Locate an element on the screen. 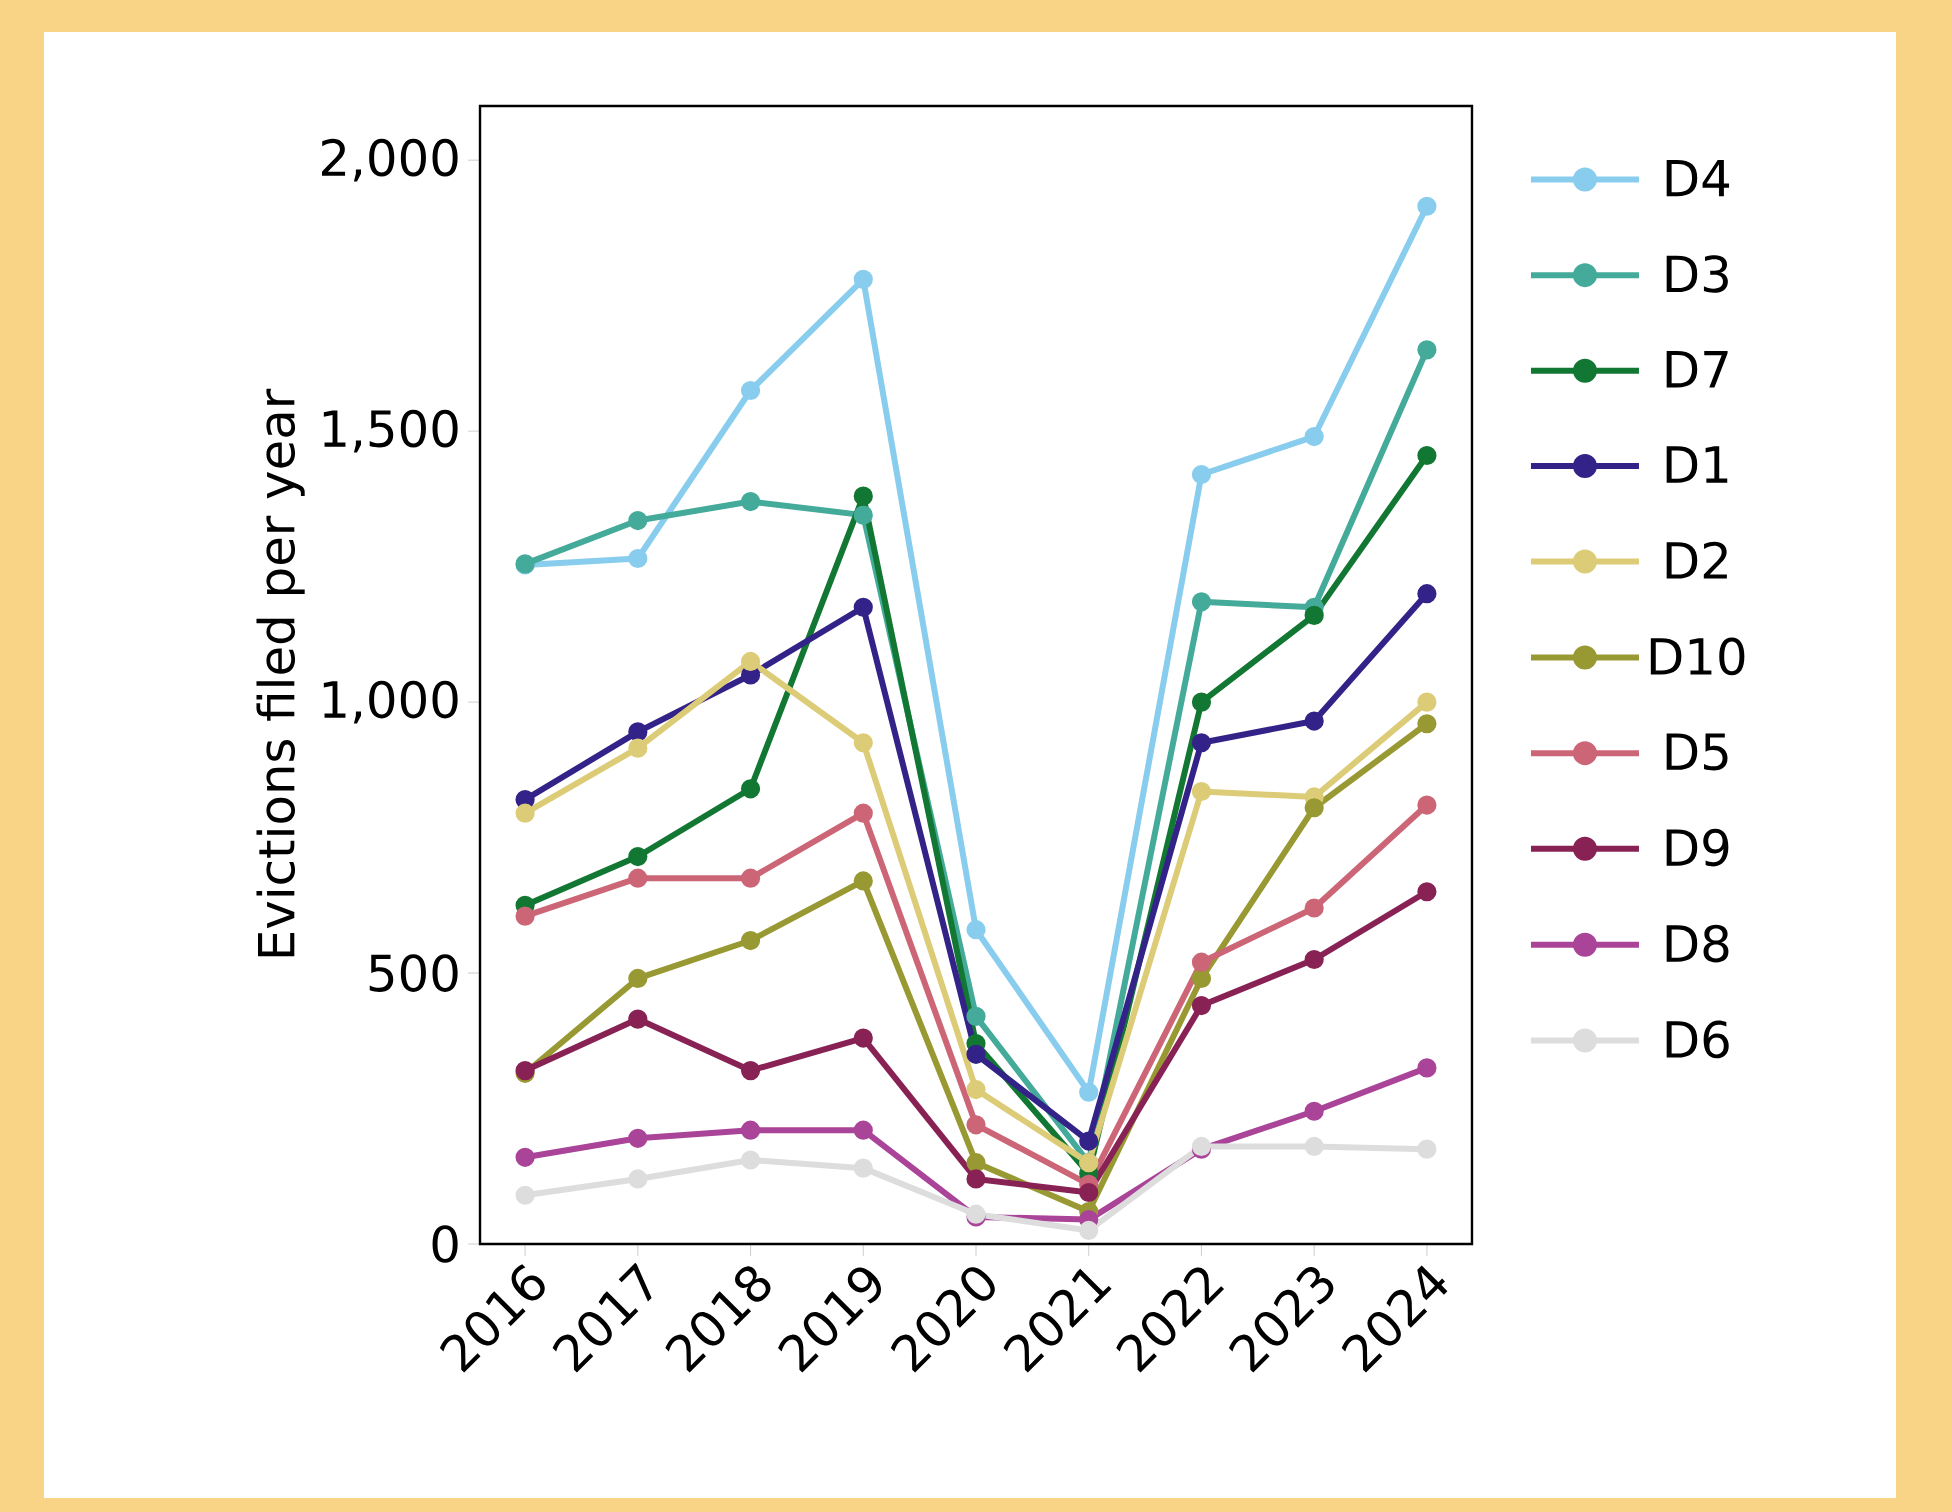 This screenshot has height=1512, width=1952. legend-label: D10 is located at coordinates (1697, 656).